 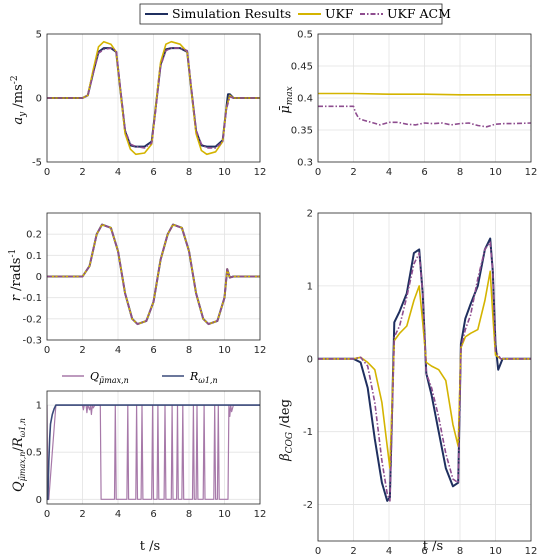 I want to click on panel-friction-coefficient: 0 2 4 6 8 10 12 0.5 0.45 0.4 0.35 0.3, so click(x=414, y=104).